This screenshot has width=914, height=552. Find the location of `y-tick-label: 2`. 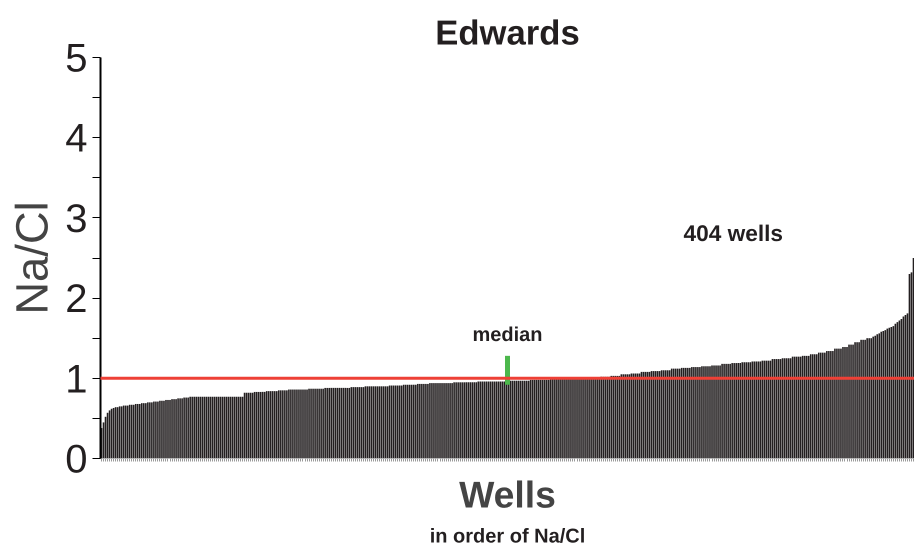

y-tick-label: 2 is located at coordinates (76, 299).